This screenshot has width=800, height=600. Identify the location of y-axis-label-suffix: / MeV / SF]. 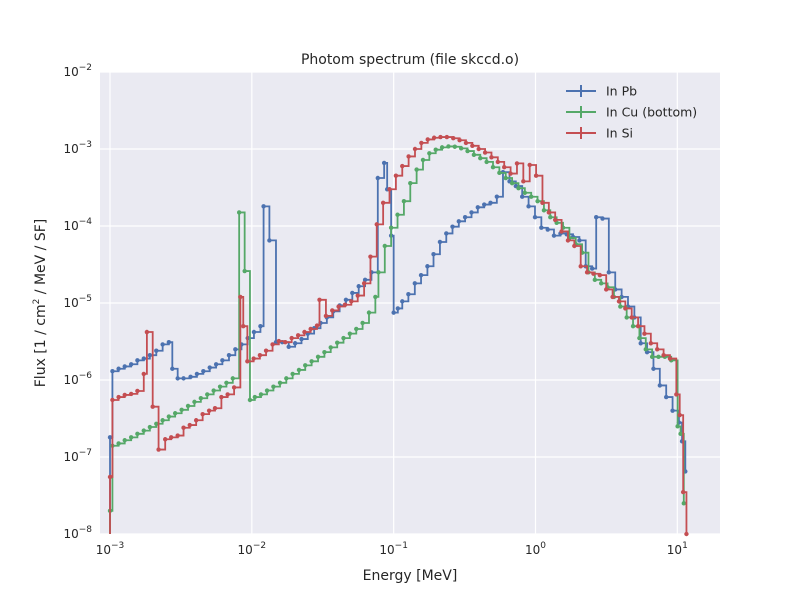
(41, 259).